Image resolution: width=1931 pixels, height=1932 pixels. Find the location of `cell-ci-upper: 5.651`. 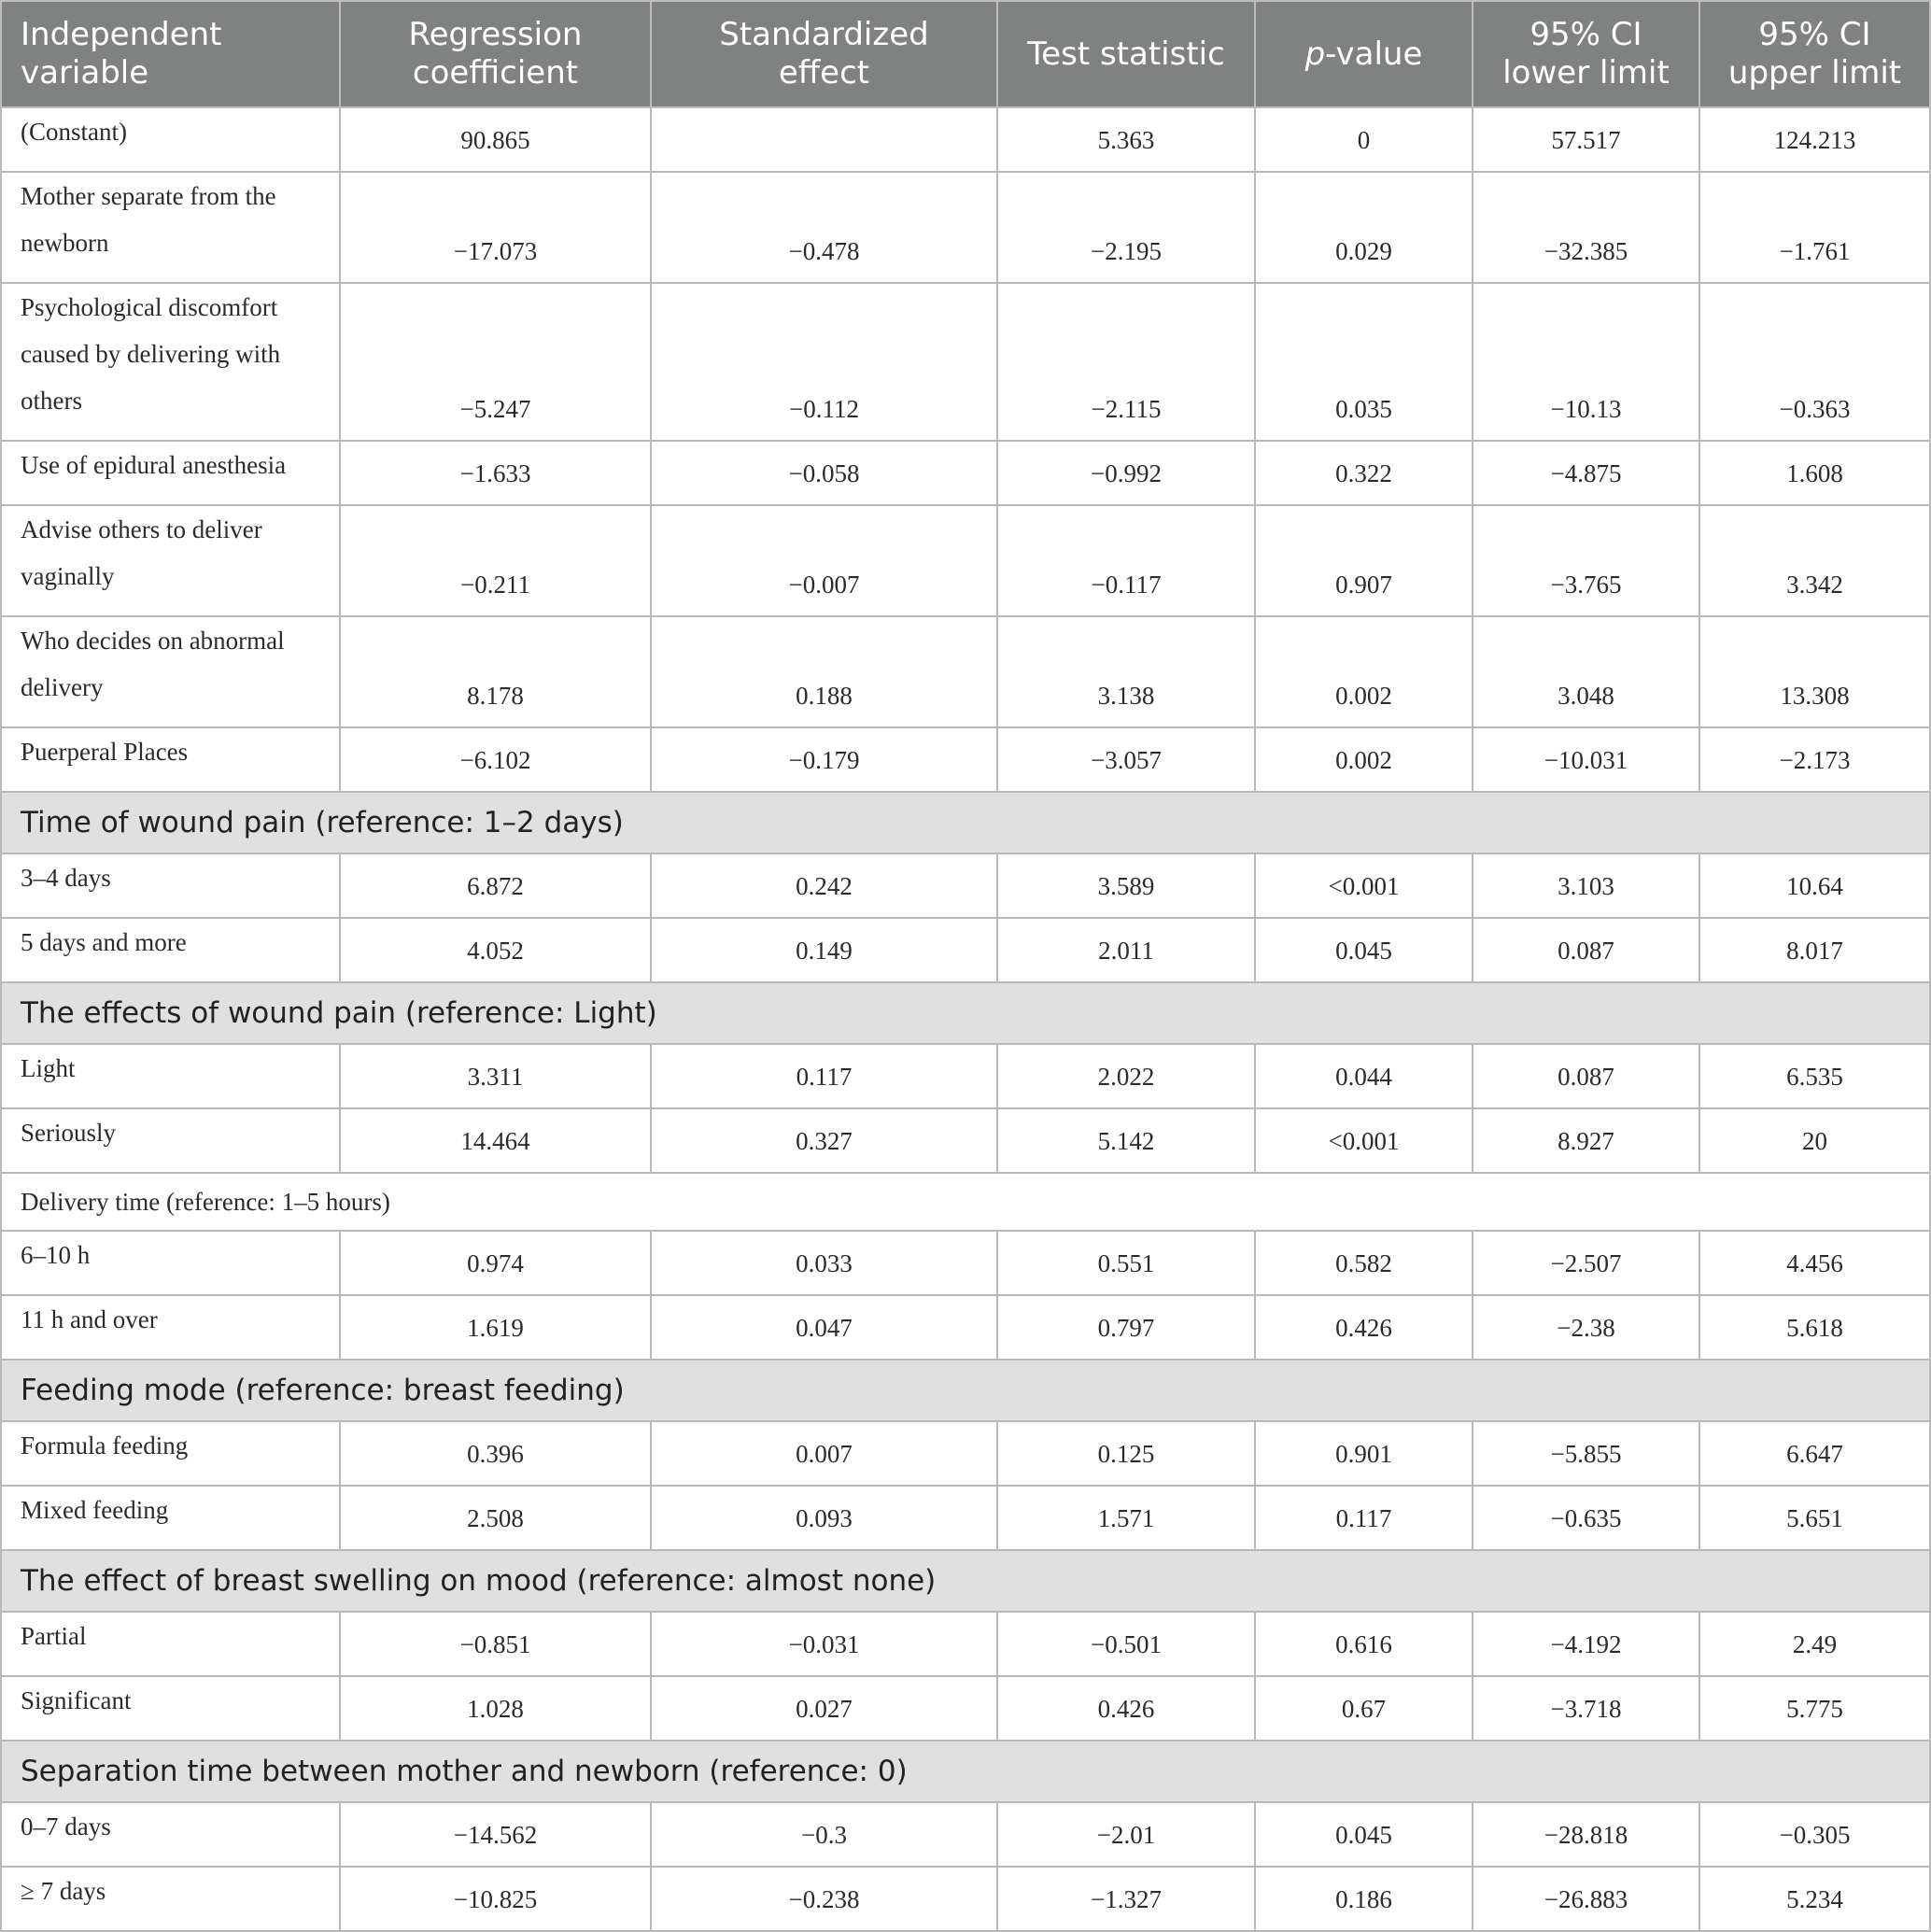

cell-ci-upper: 5.651 is located at coordinates (1815, 1518).